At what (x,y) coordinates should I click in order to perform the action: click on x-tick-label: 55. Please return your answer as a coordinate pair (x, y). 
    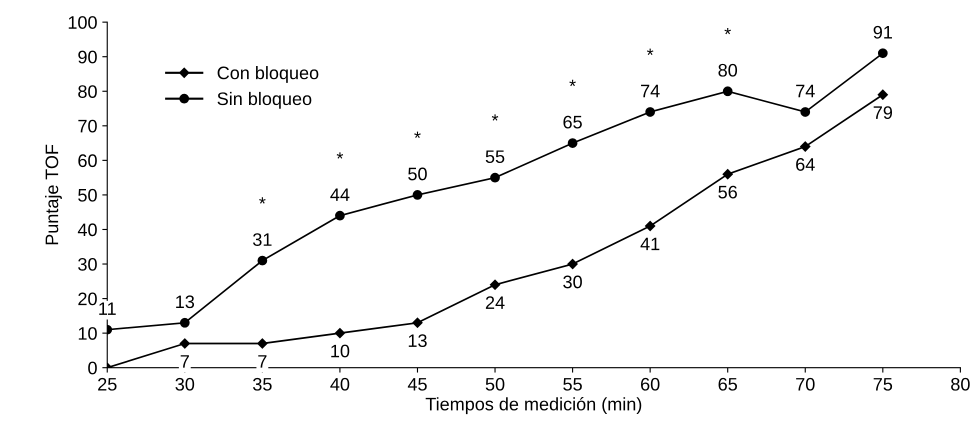
    Looking at the image, I should click on (572, 384).